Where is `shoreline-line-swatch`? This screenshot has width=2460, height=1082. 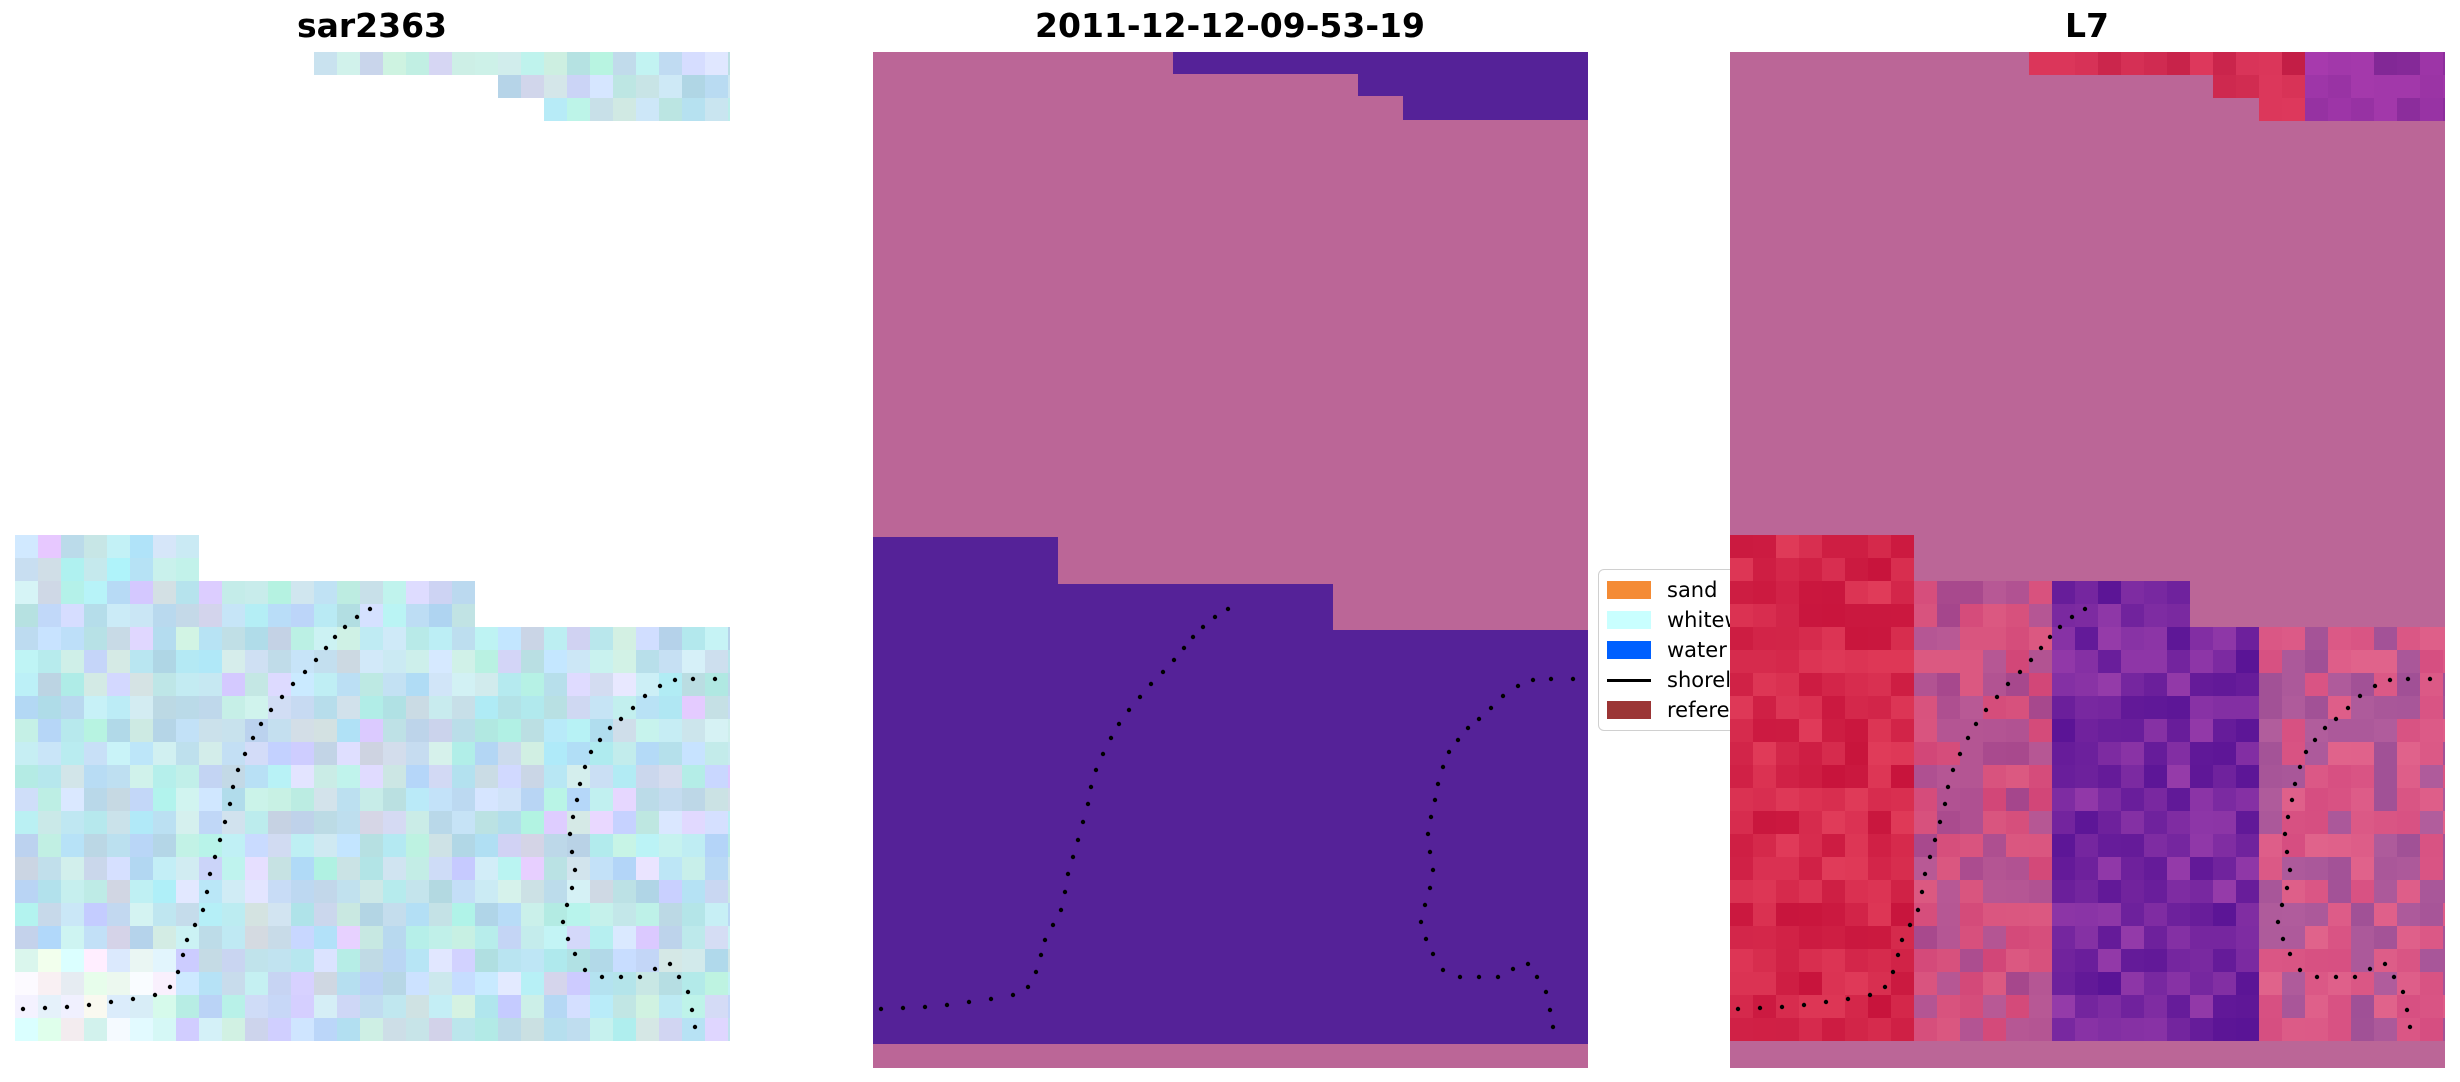 shoreline-line-swatch is located at coordinates (1629, 680).